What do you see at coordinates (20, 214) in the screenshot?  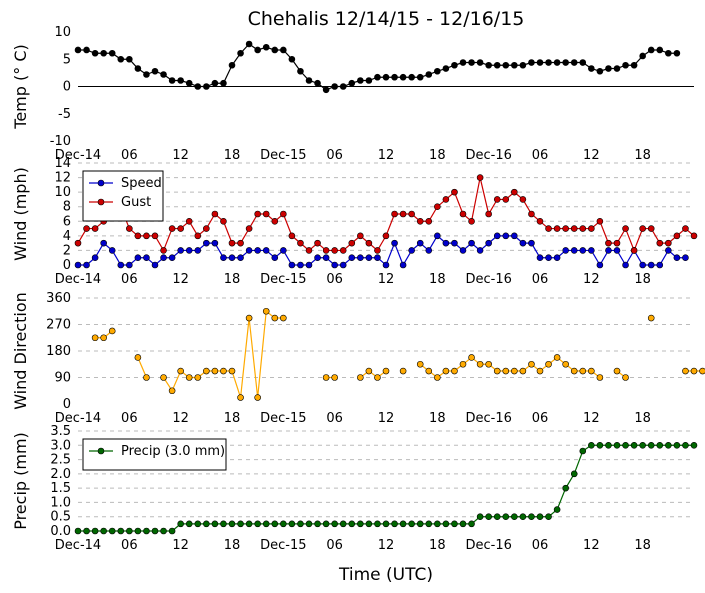 I see `y-axis-label: Wind (mph)` at bounding box center [20, 214].